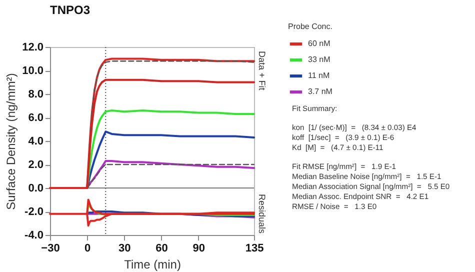  I want to click on y-tick-label: 10.0, so click(33, 71).